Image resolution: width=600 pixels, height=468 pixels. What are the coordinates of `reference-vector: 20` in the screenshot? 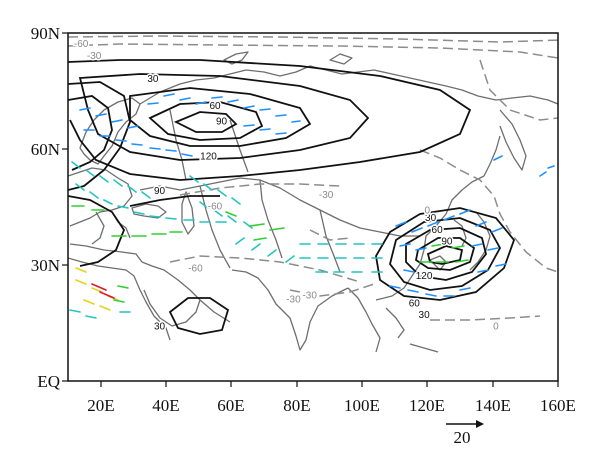 It's located at (465, 433).